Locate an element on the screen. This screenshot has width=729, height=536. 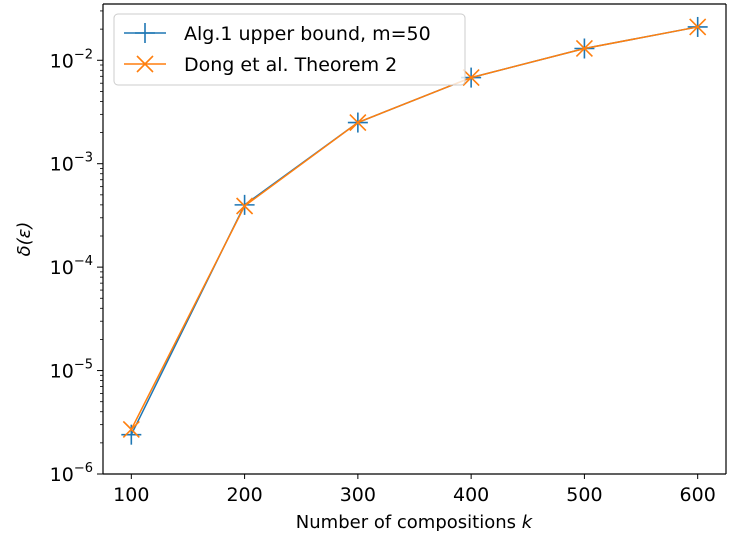
y-axis-label: δ(ε) is located at coordinates (24, 239).